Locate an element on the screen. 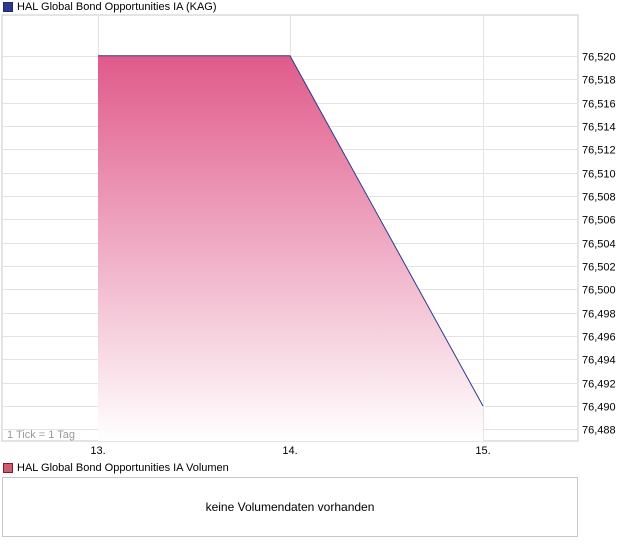 The image size is (620, 546). volume-panel: keine Volumendaten vorhanden is located at coordinates (290, 507).